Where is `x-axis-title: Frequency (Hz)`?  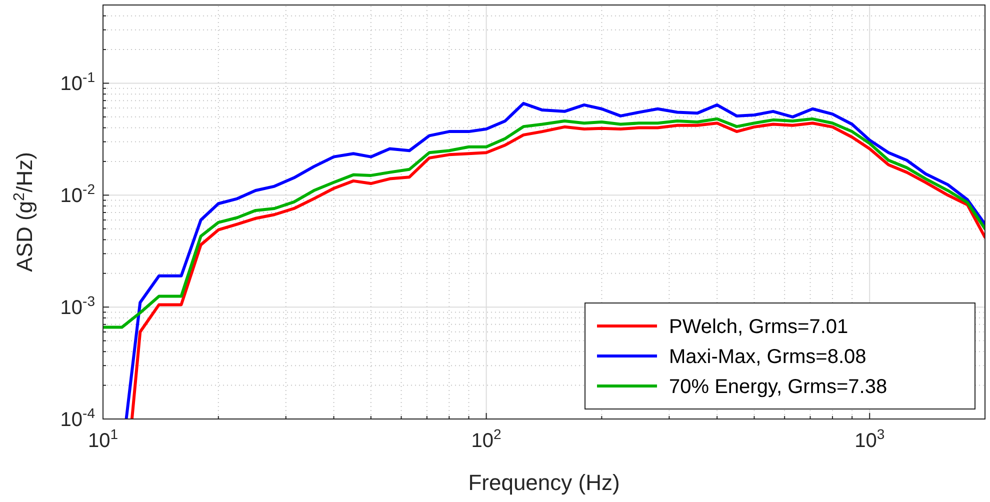
x-axis-title: Frequency (Hz) is located at coordinates (544, 482).